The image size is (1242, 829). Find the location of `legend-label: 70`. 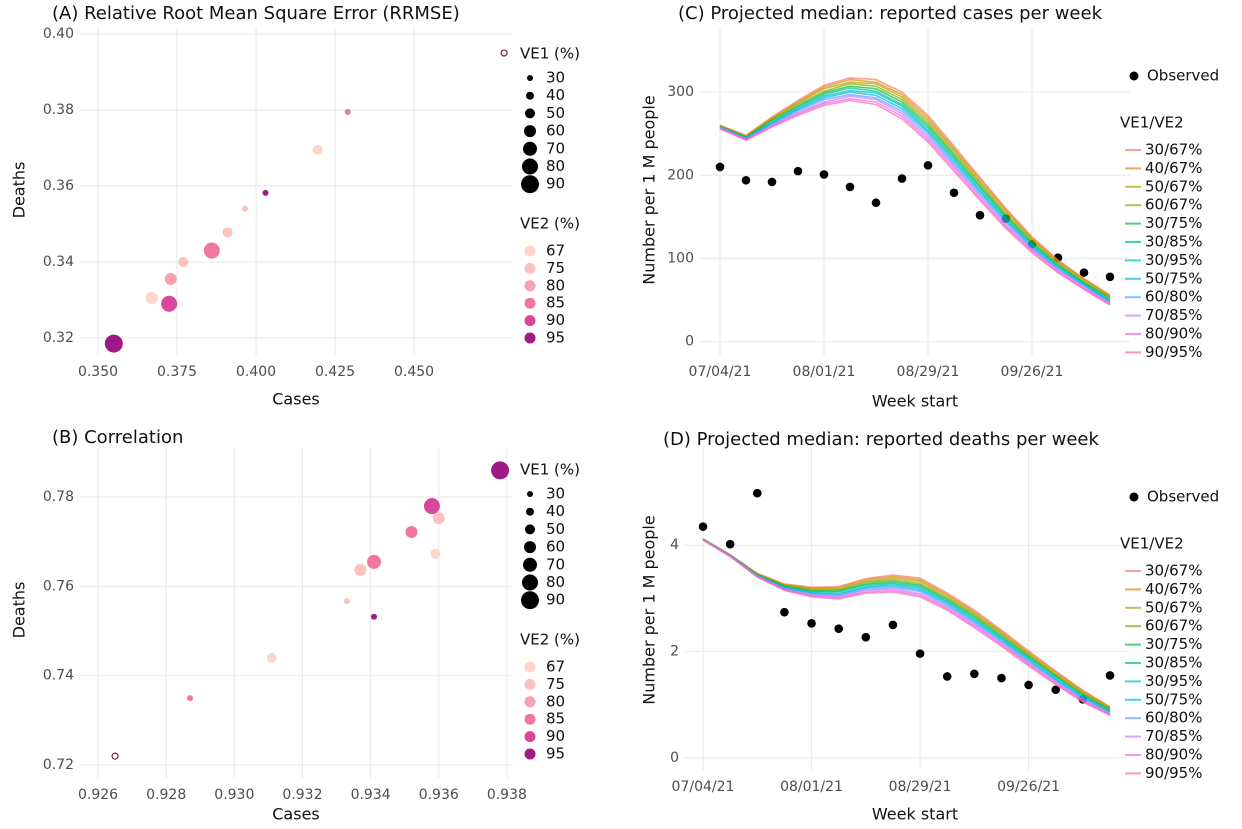

legend-label: 70 is located at coordinates (555, 148).